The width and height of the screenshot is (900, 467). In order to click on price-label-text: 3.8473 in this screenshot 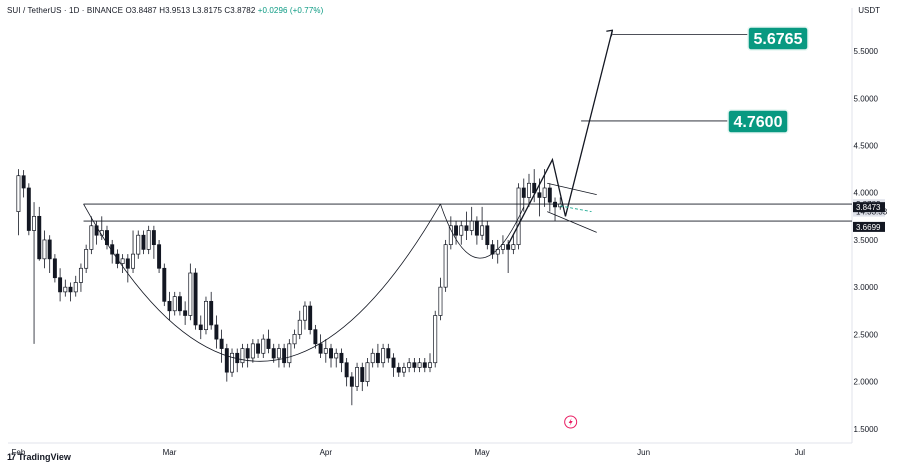, I will do `click(868, 207)`.